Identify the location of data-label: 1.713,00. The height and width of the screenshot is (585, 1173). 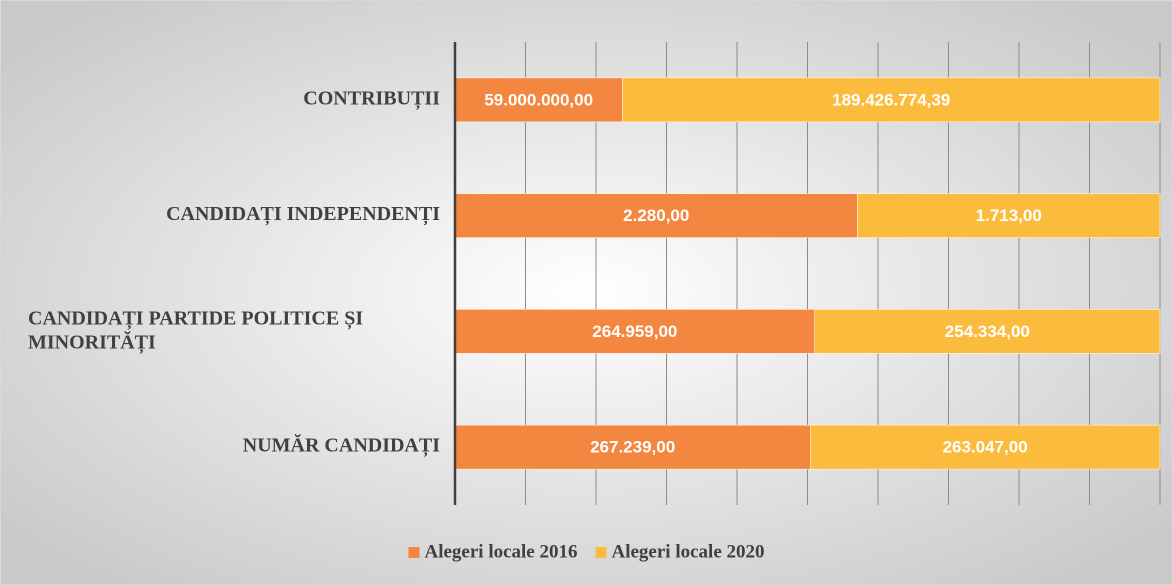
(1009, 215).